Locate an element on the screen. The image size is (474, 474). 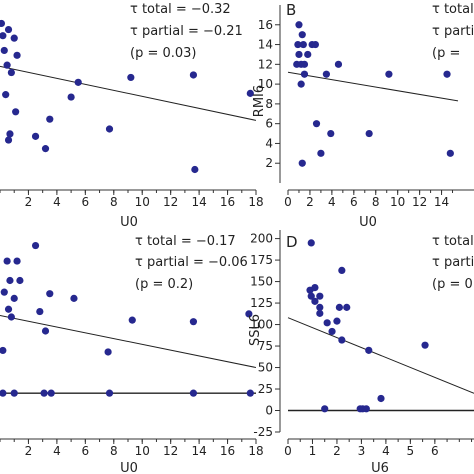
panel-d-y-tick-label: 150 is located at coordinates (261, 282).